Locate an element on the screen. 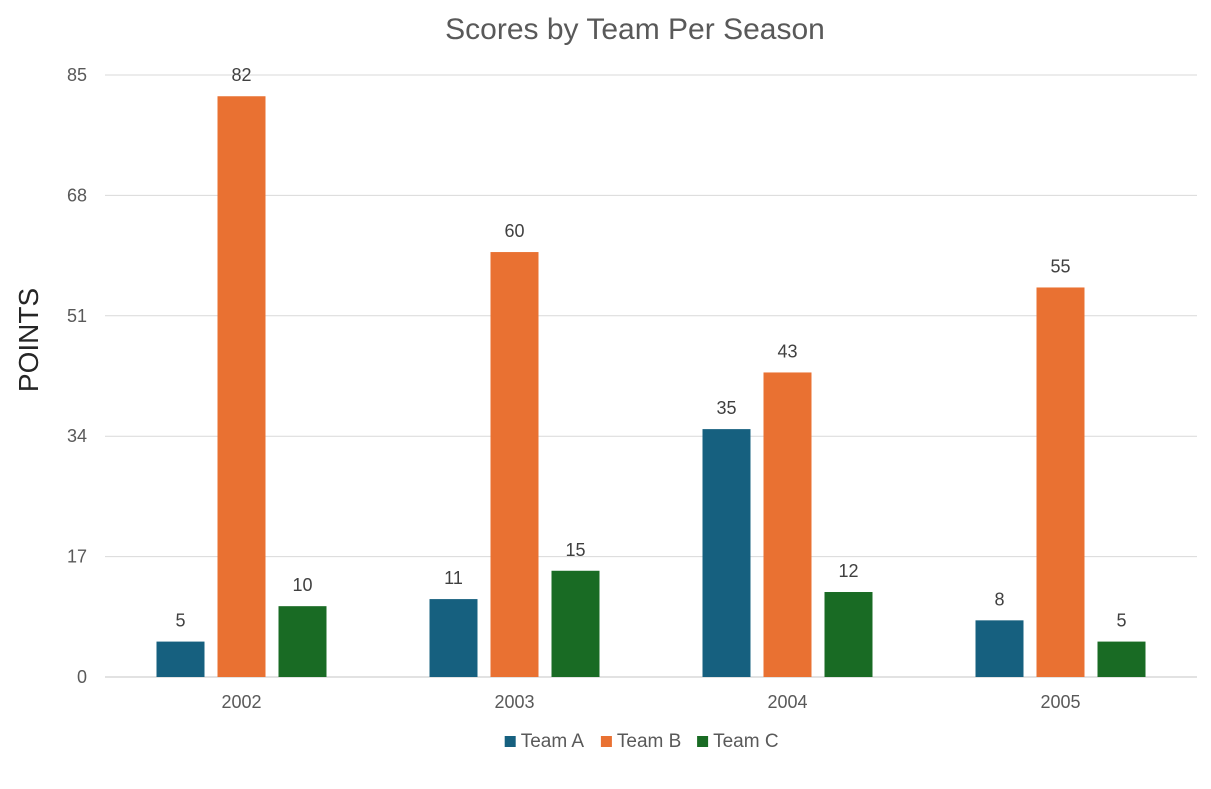  y-tick-label: 85 is located at coordinates (77, 75).